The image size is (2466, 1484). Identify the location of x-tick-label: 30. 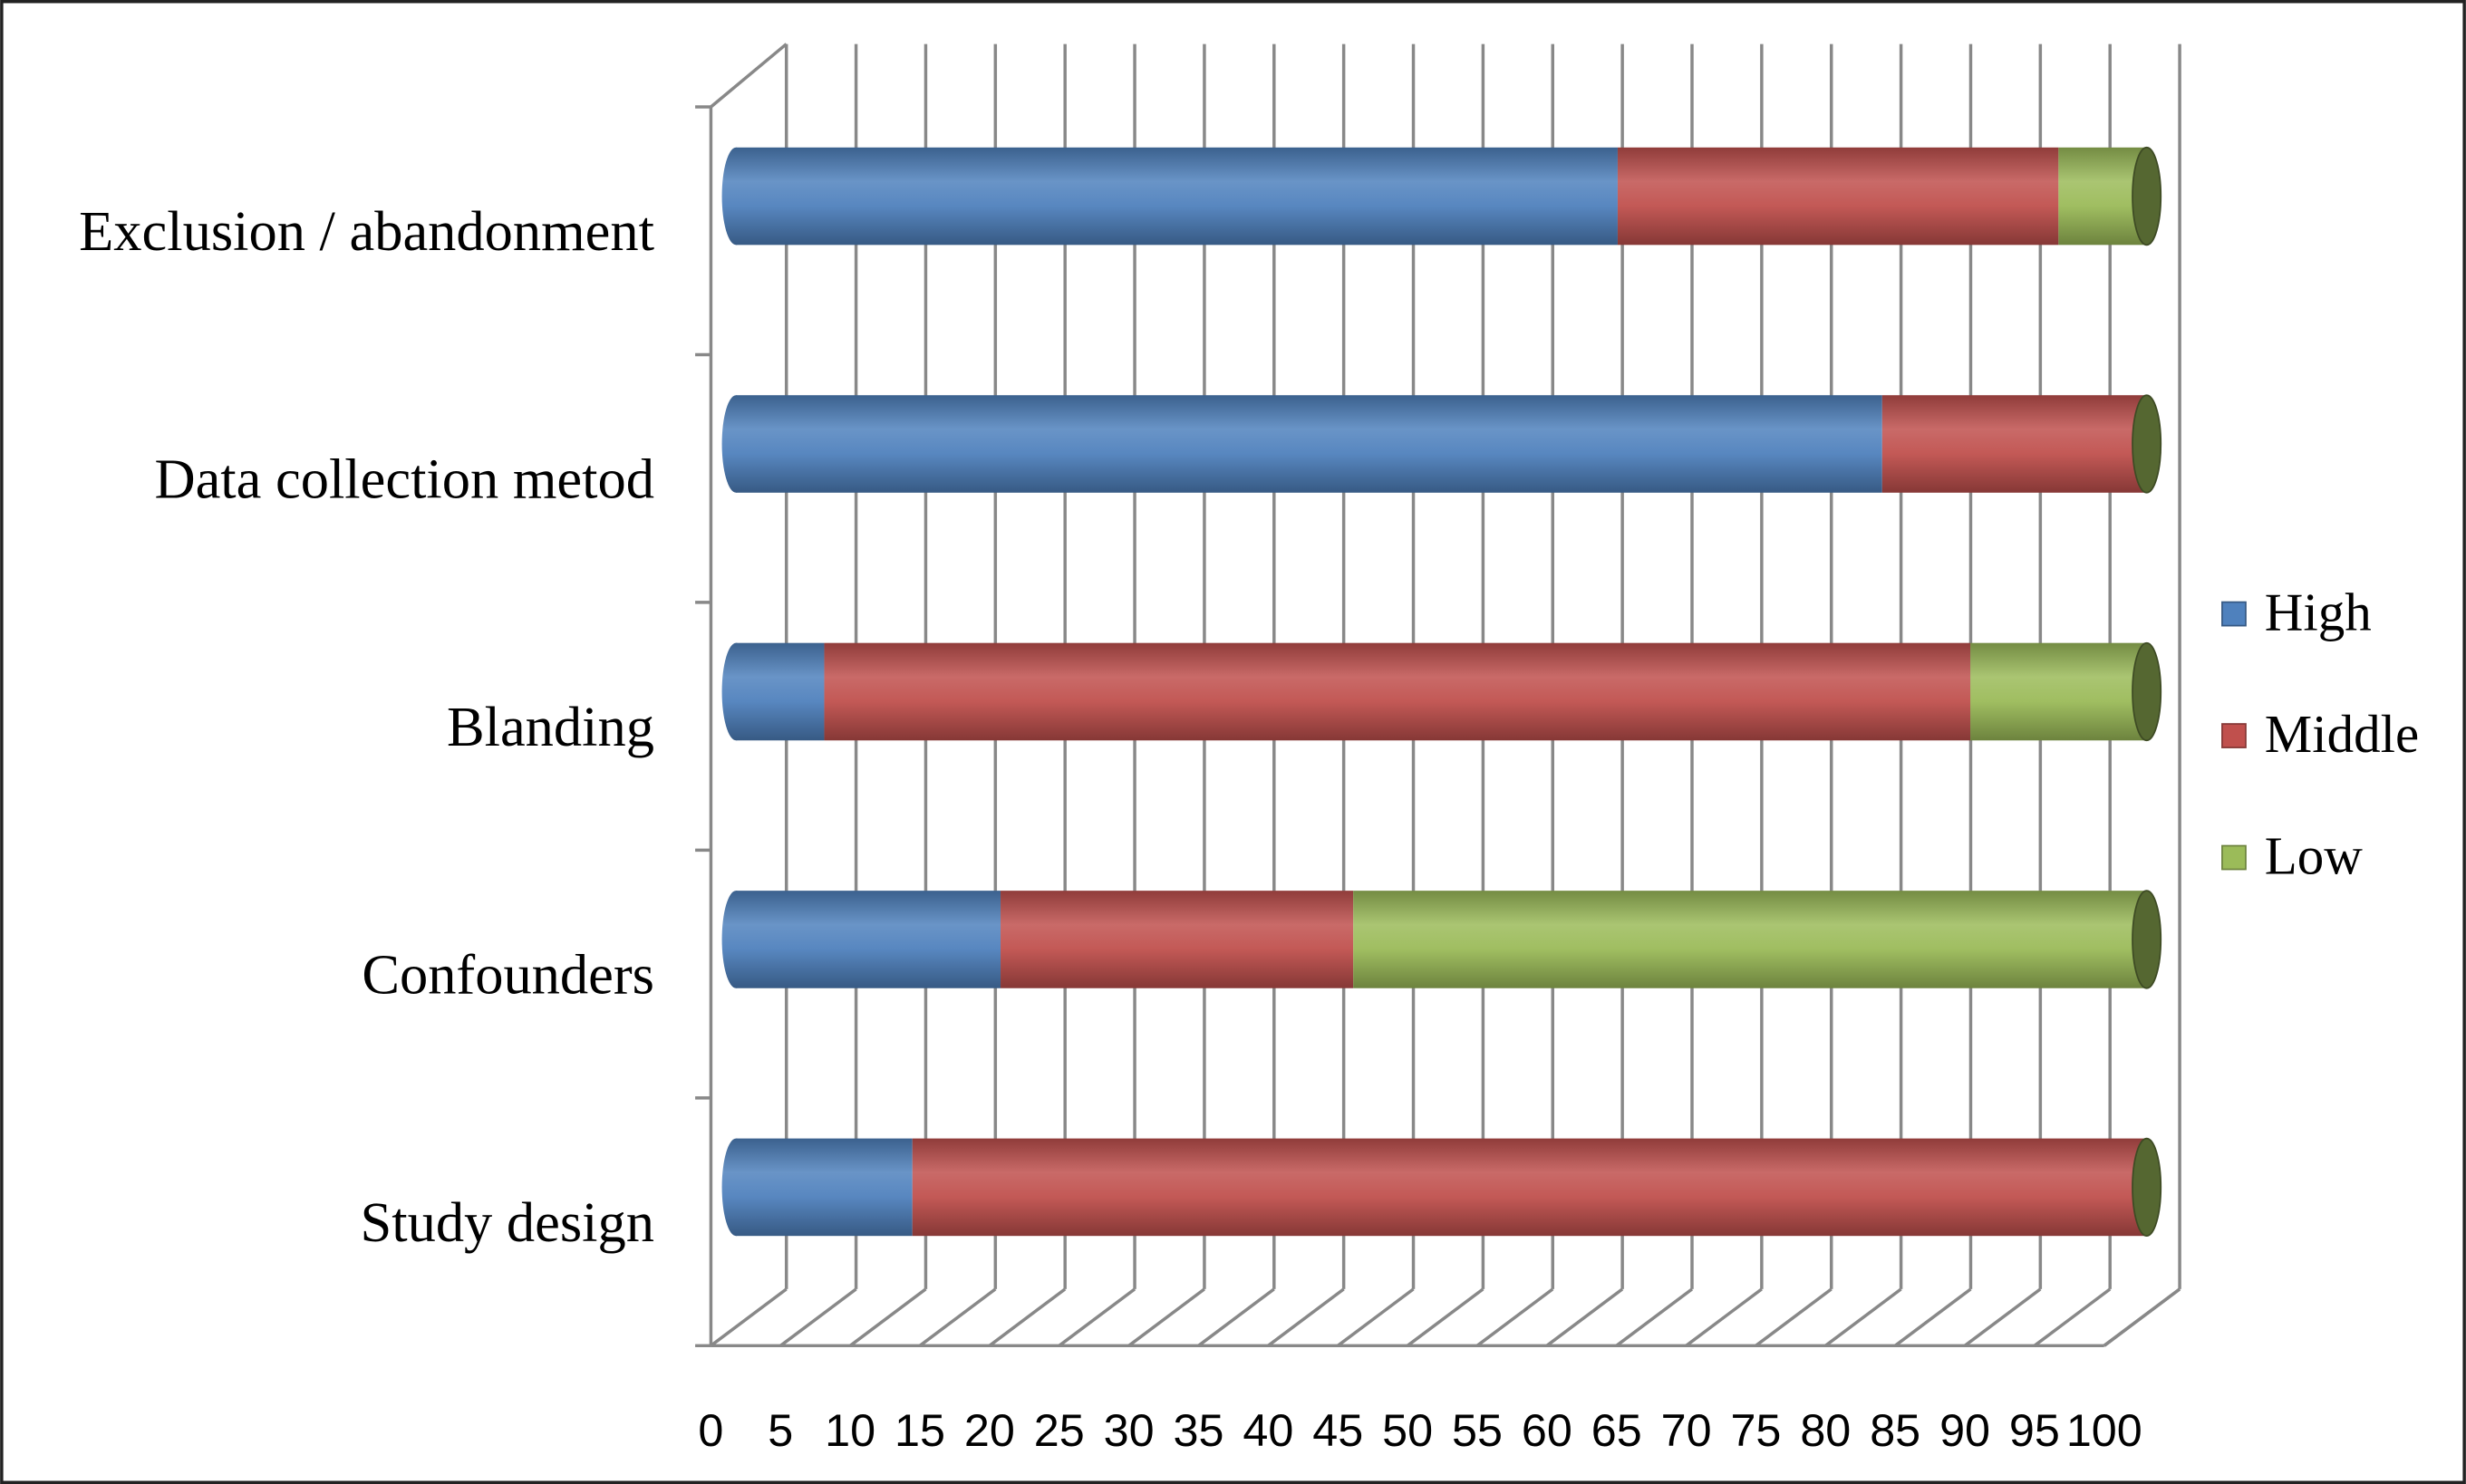
(1129, 1430).